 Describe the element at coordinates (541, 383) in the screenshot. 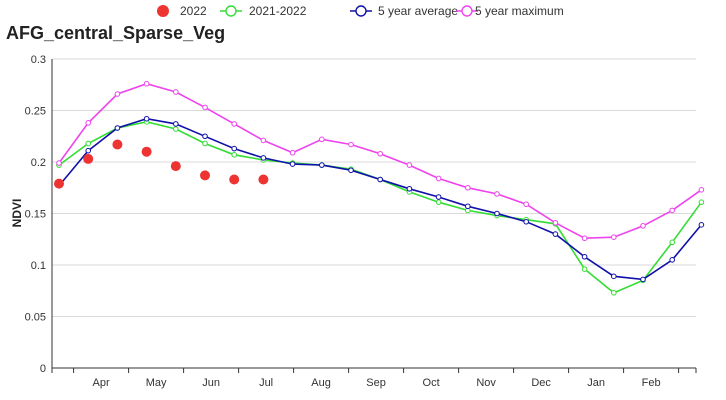

I see `x-tick-label: Dec` at that location.